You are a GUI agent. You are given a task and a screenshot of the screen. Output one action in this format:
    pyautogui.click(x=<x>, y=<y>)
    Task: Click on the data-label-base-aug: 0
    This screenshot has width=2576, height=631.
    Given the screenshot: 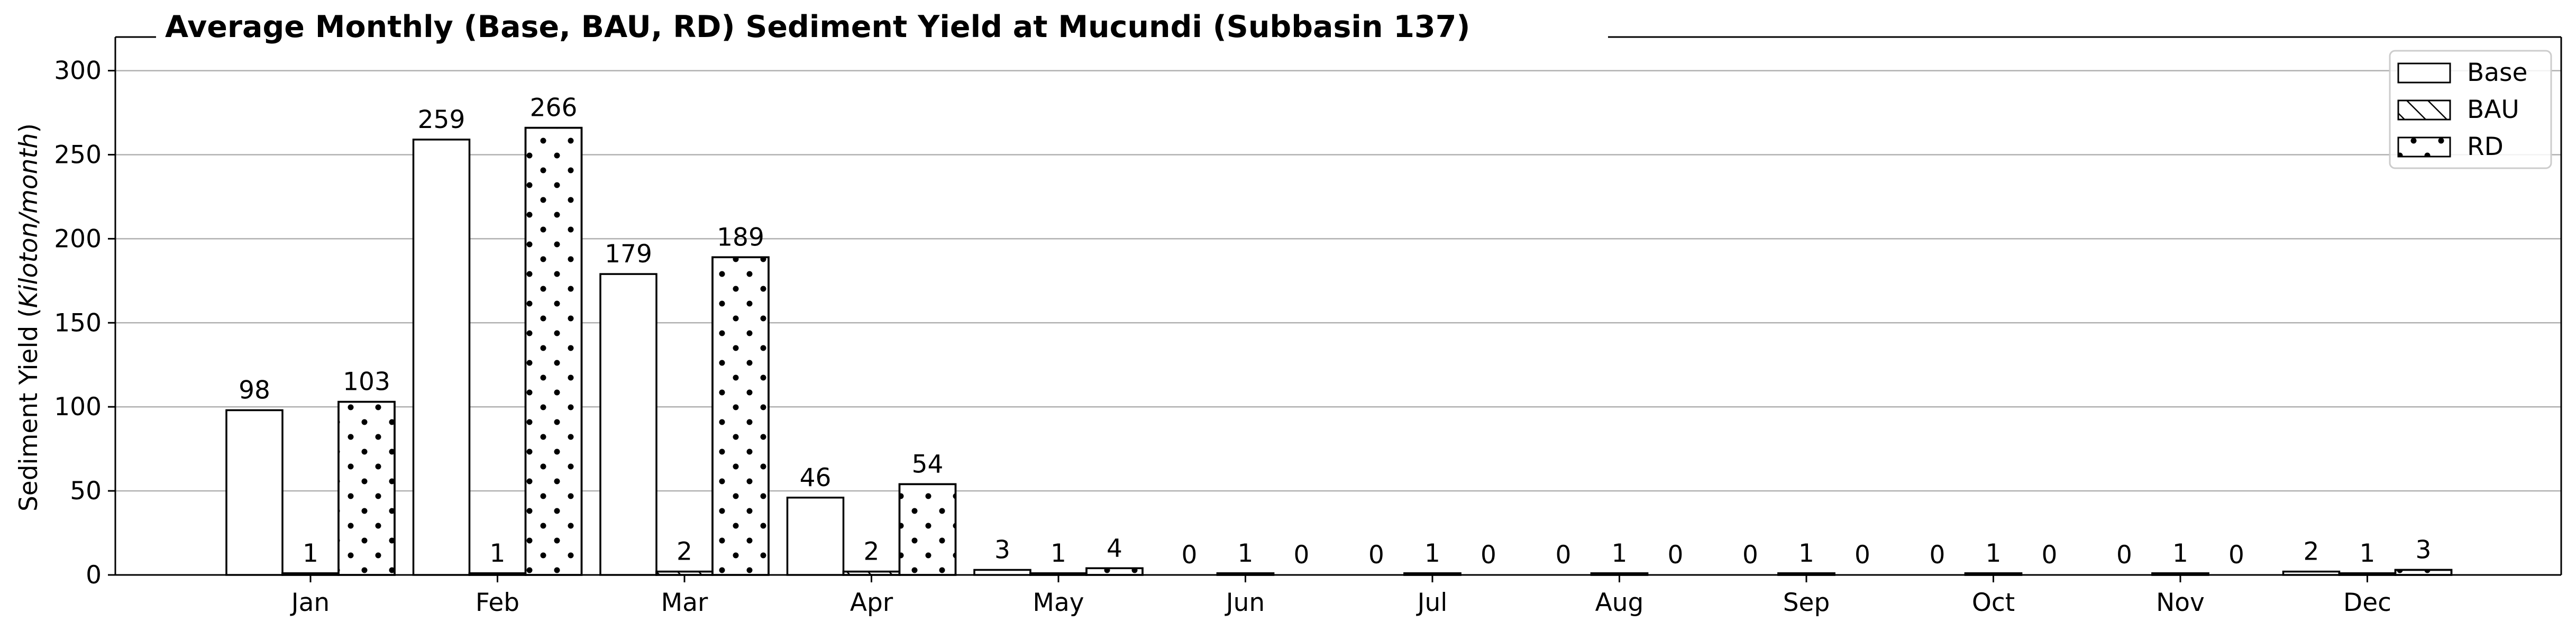 What is the action you would take?
    pyautogui.click(x=1564, y=556)
    